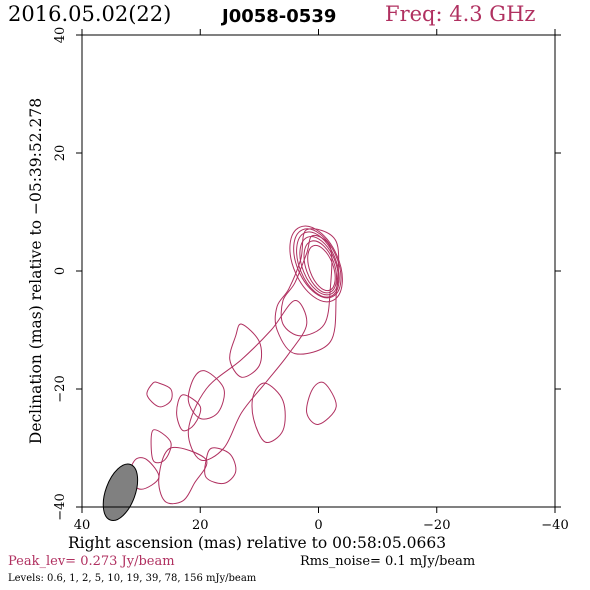  Describe the element at coordinates (388, 561) in the screenshot. I see `rms-noise: Rms_noise= 0.1 mJy/beam` at that location.